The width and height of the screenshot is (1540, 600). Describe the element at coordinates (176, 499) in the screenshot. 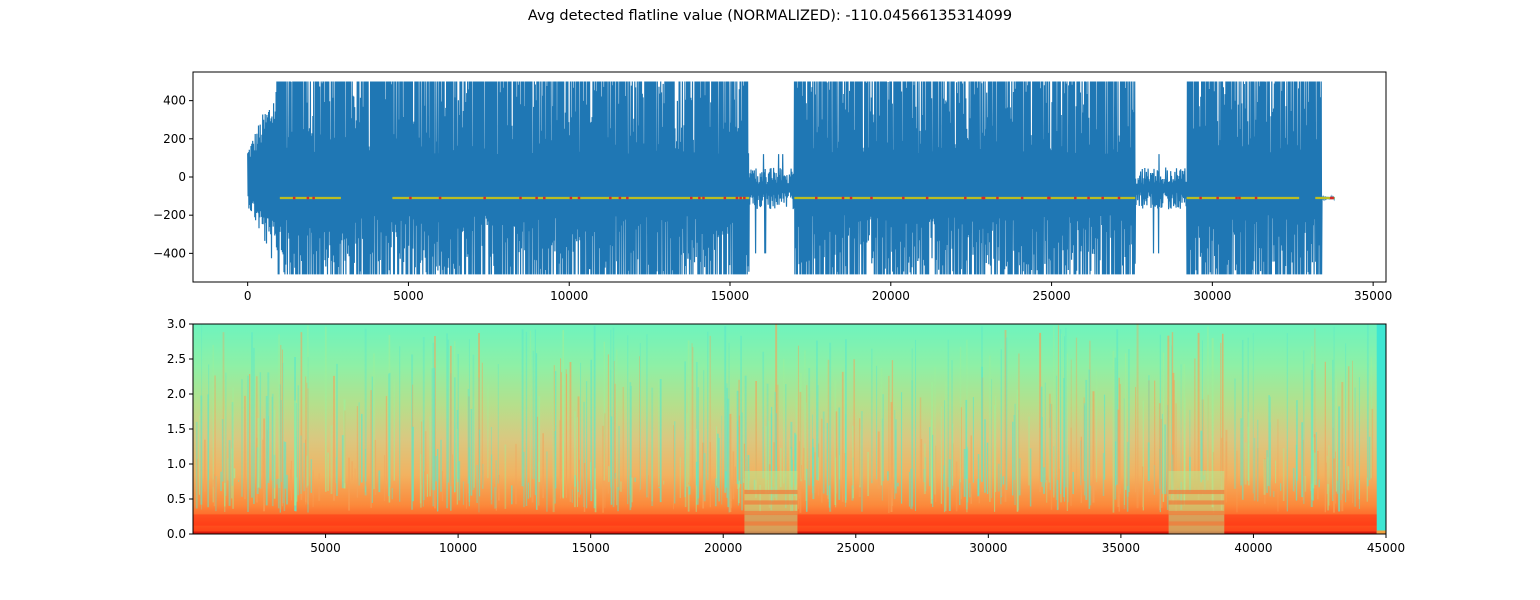

I see `y-tick-label: 0.5` at that location.